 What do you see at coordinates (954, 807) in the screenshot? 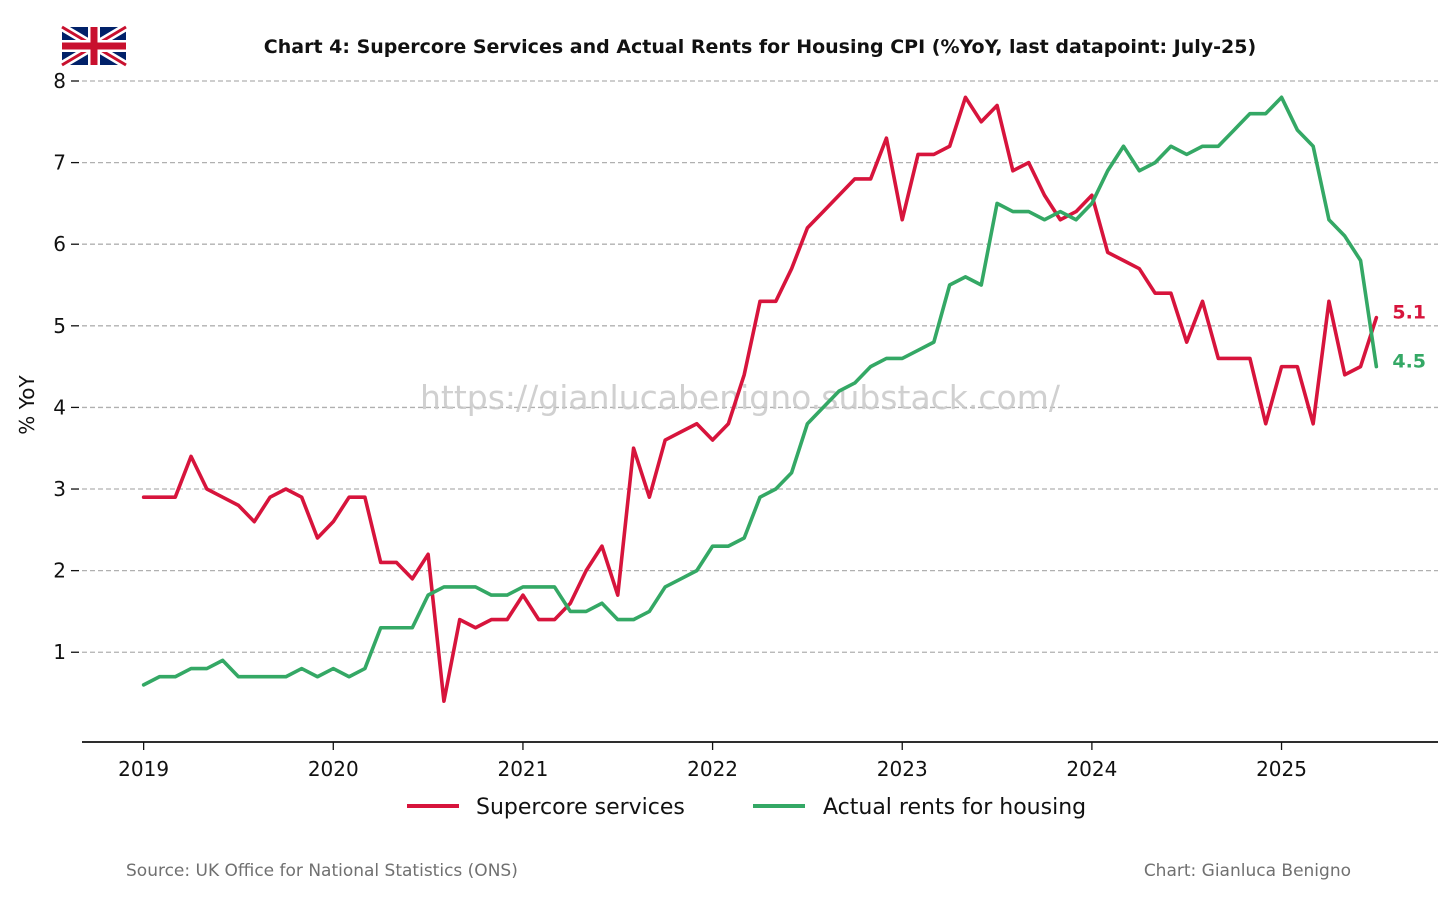
I see `legend-label-rents: Actual rents for housing` at bounding box center [954, 807].